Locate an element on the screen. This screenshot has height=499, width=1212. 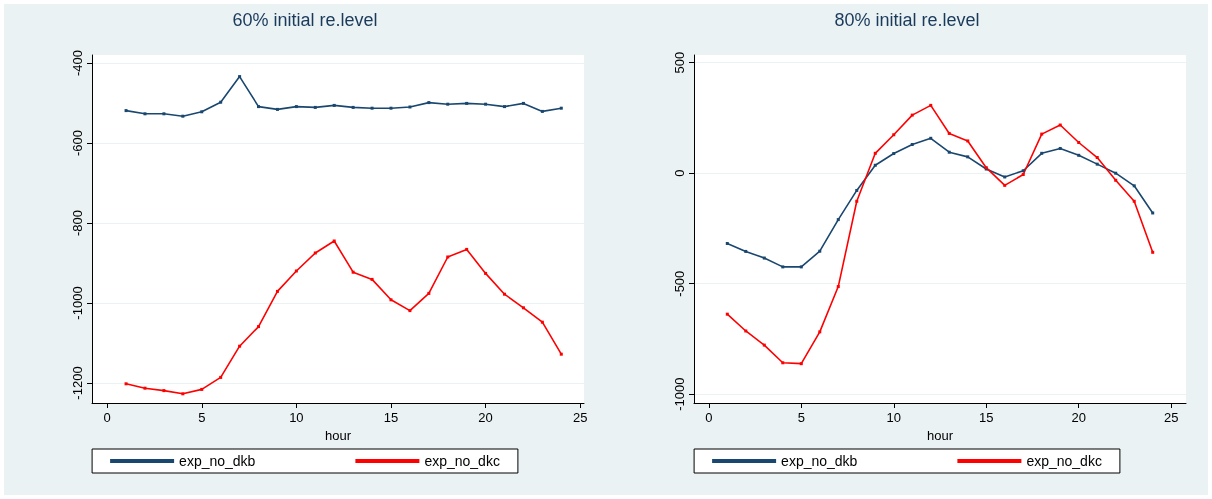
y-tick-label: -800 is located at coordinates (77, 223).